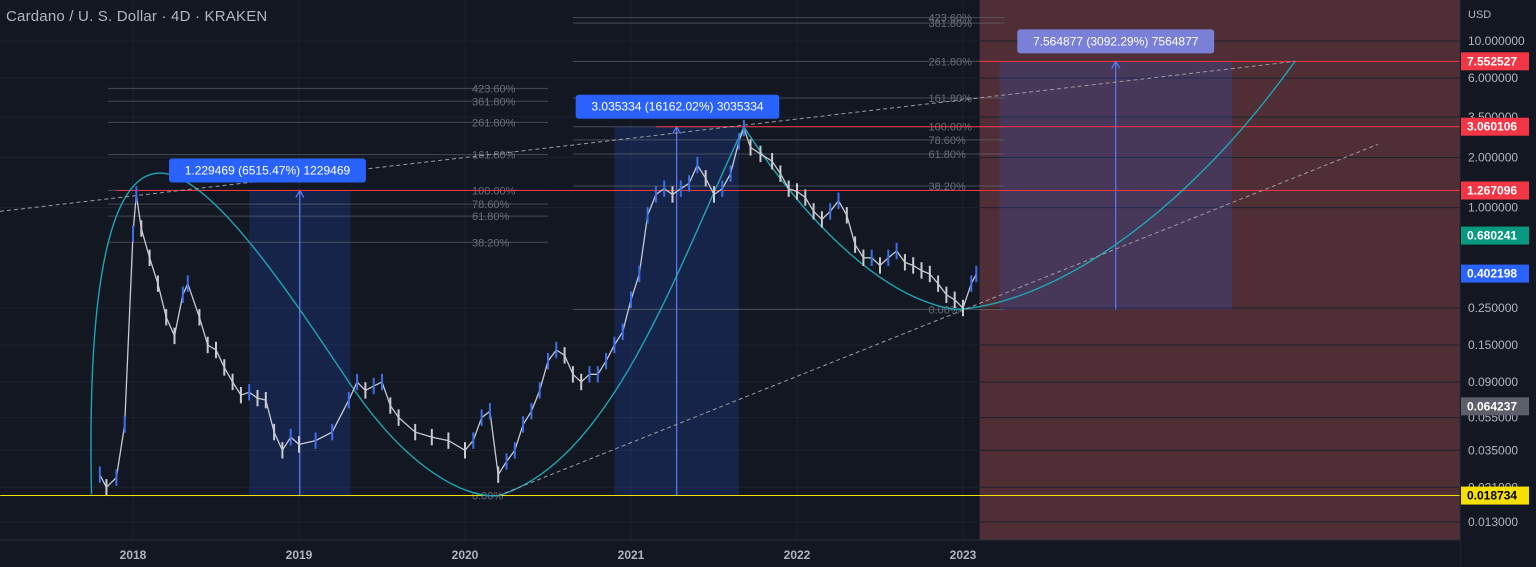 Image resolution: width=1536 pixels, height=567 pixels. I want to click on time-axis-bg, so click(730, 553).